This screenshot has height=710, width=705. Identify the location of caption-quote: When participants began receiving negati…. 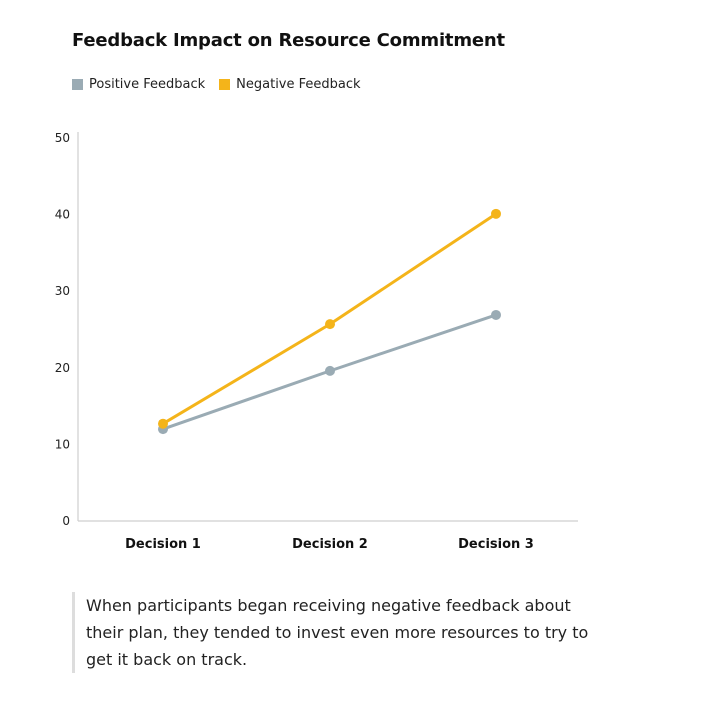
(339, 632).